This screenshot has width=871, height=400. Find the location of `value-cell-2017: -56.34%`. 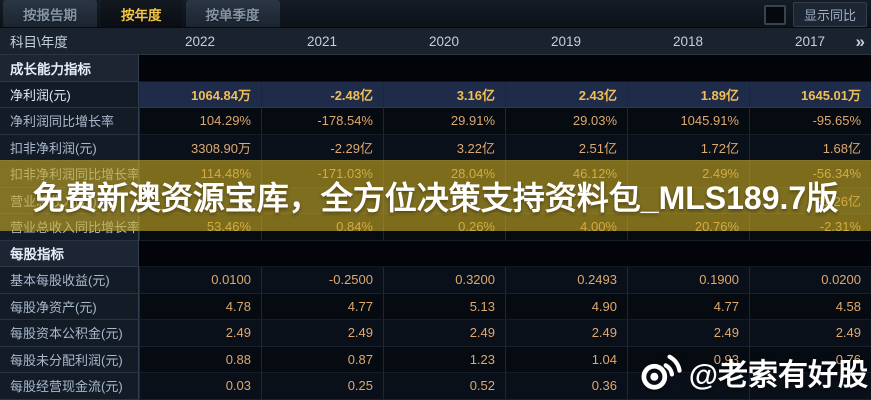

value-cell-2017: -56.34% is located at coordinates (810, 174).